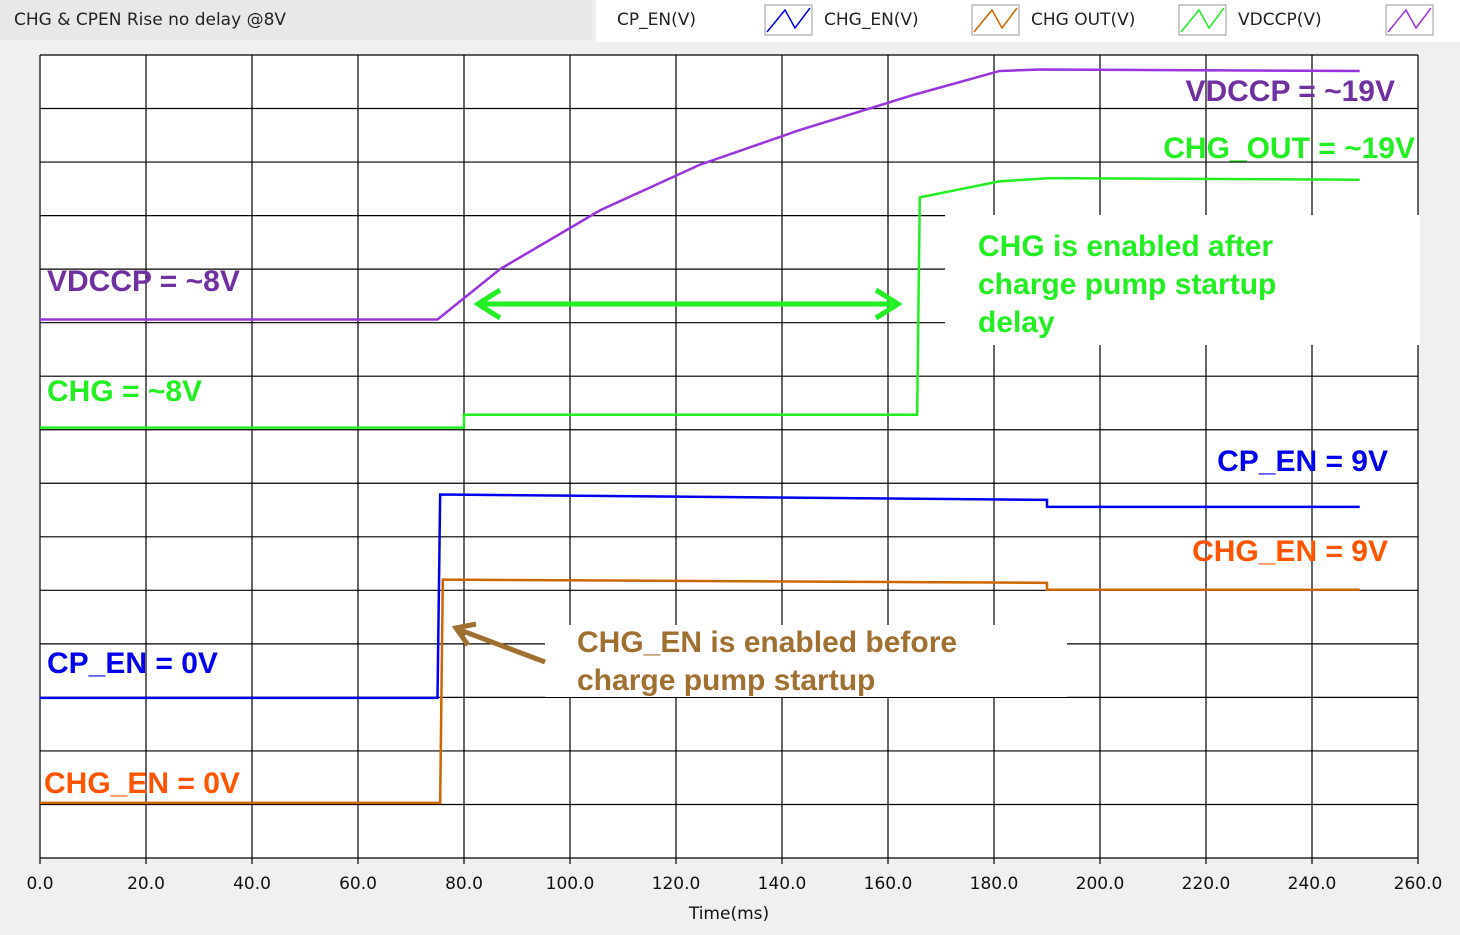 The width and height of the screenshot is (1460, 935). What do you see at coordinates (252, 884) in the screenshot?
I see `x-tick-label: 40.0` at bounding box center [252, 884].